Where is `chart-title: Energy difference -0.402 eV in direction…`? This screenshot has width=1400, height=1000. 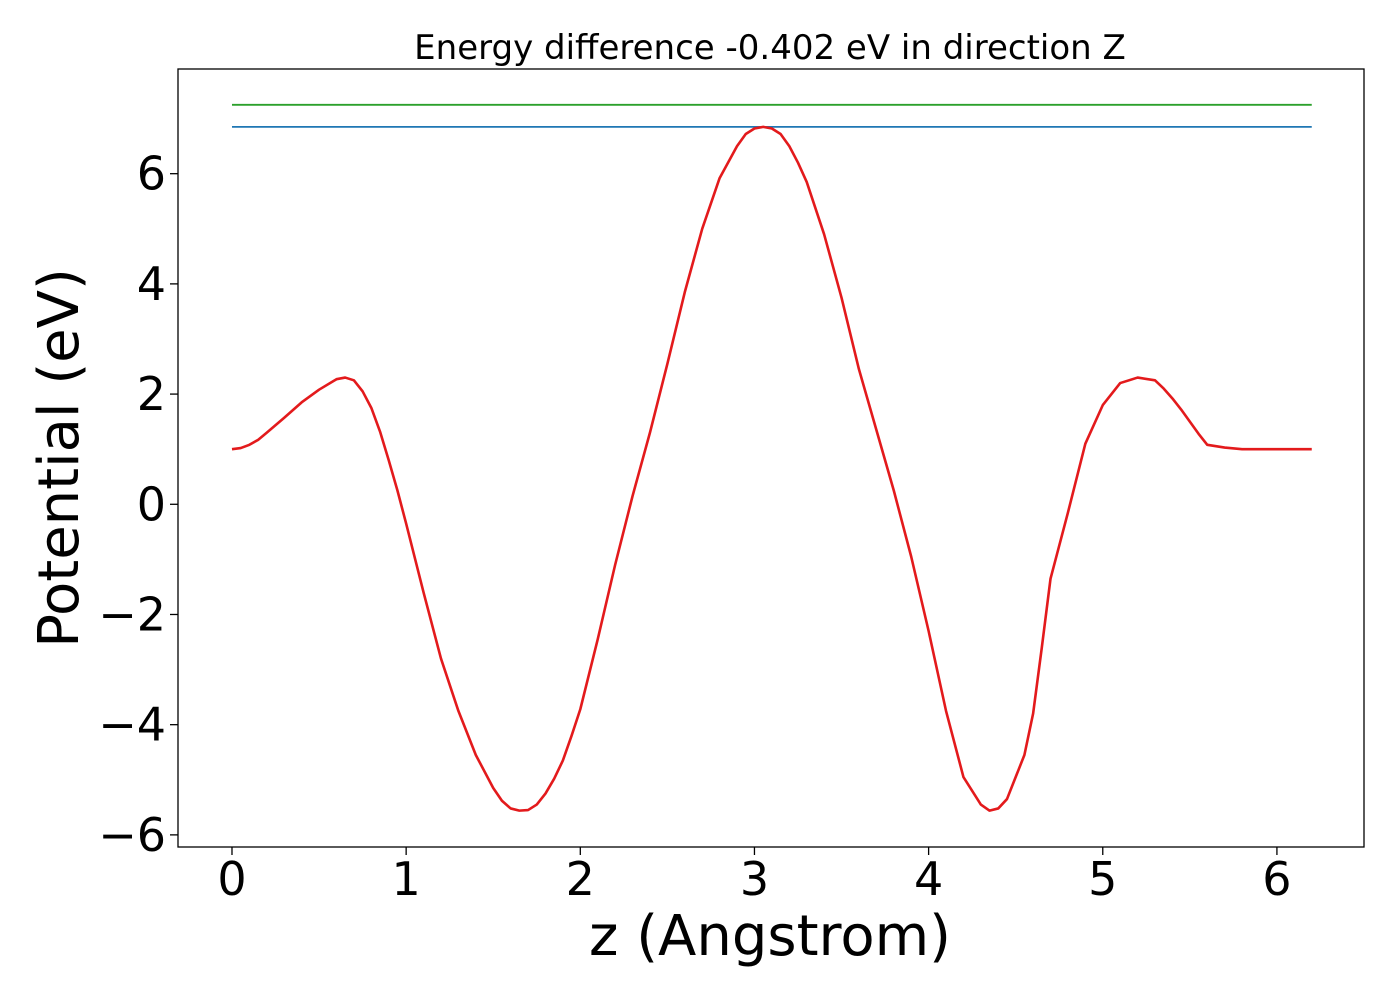 chart-title: Energy difference -0.402 eV in direction… is located at coordinates (770, 48).